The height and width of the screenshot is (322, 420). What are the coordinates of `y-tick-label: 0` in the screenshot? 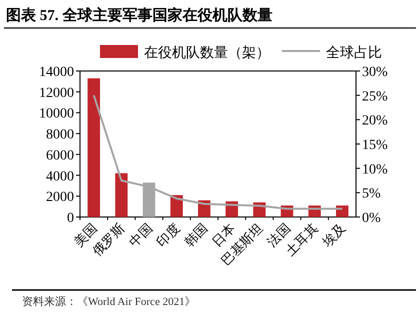 It's located at (70, 218).